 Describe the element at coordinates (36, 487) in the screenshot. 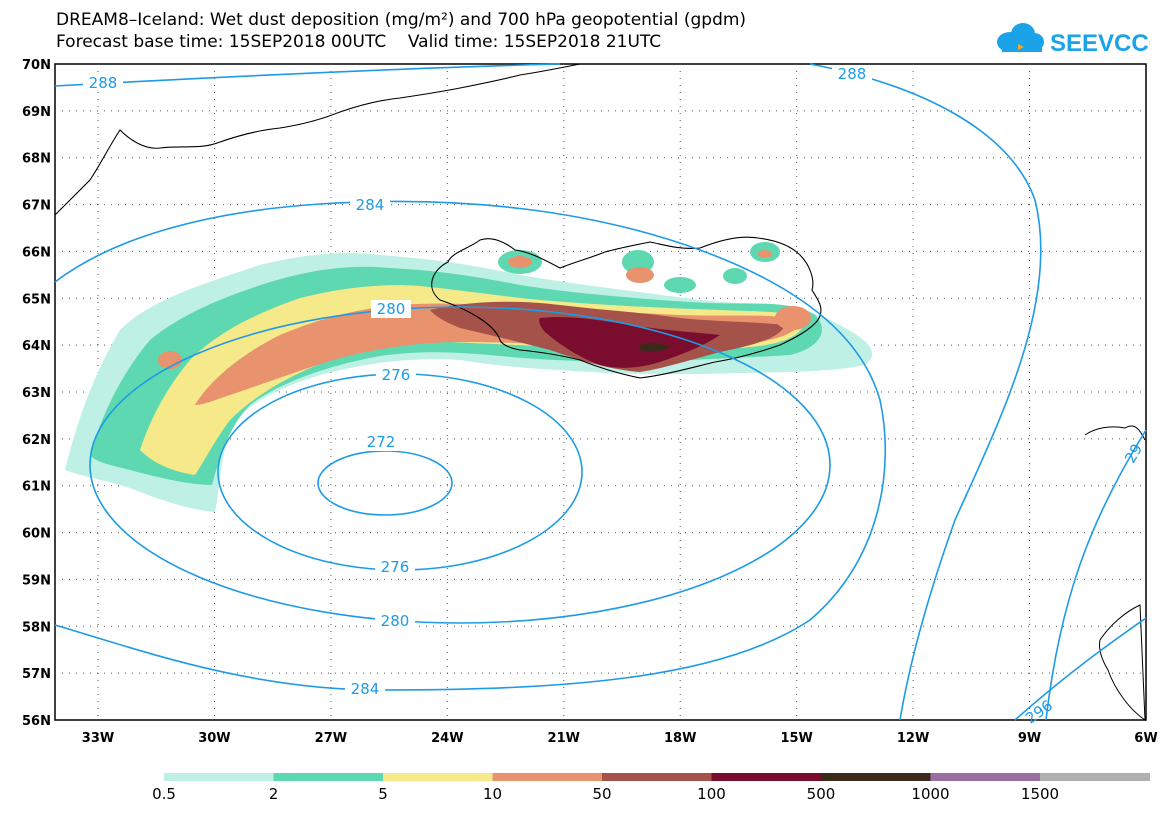

I see `latitude-label: 61N` at that location.